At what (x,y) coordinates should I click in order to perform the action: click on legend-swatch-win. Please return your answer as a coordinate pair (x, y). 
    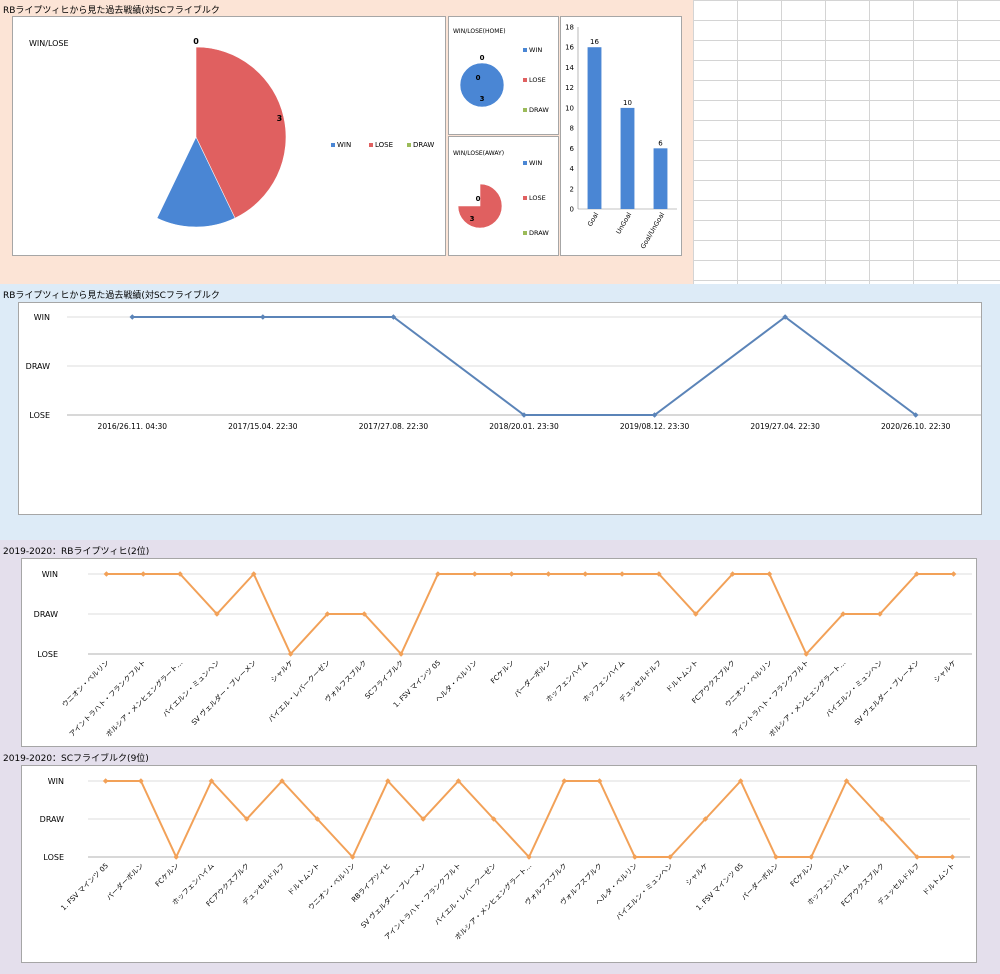
    Looking at the image, I should click on (333, 145).